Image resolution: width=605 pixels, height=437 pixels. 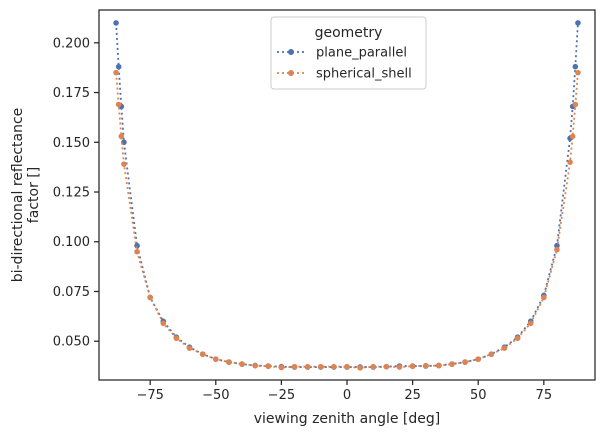 I want to click on legend-label-plane-parallel: plane_parallel, so click(x=361, y=53).